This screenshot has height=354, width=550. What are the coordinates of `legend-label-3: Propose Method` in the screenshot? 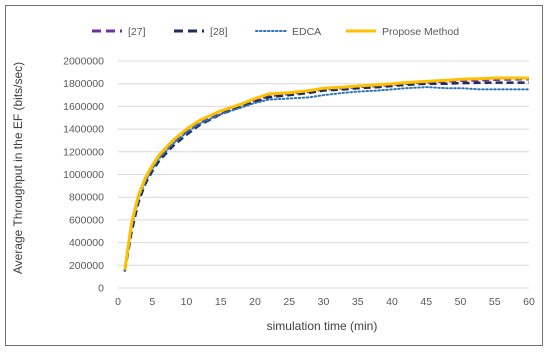 It's located at (420, 32).